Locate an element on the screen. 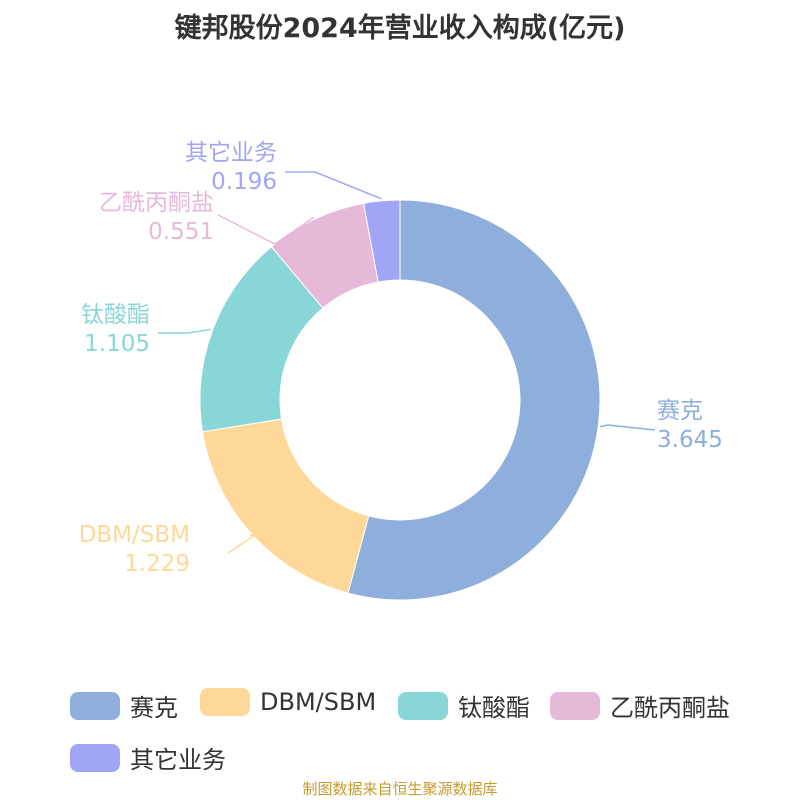 This screenshot has width=800, height=800. legend-label: 赛克 is located at coordinates (154, 708).